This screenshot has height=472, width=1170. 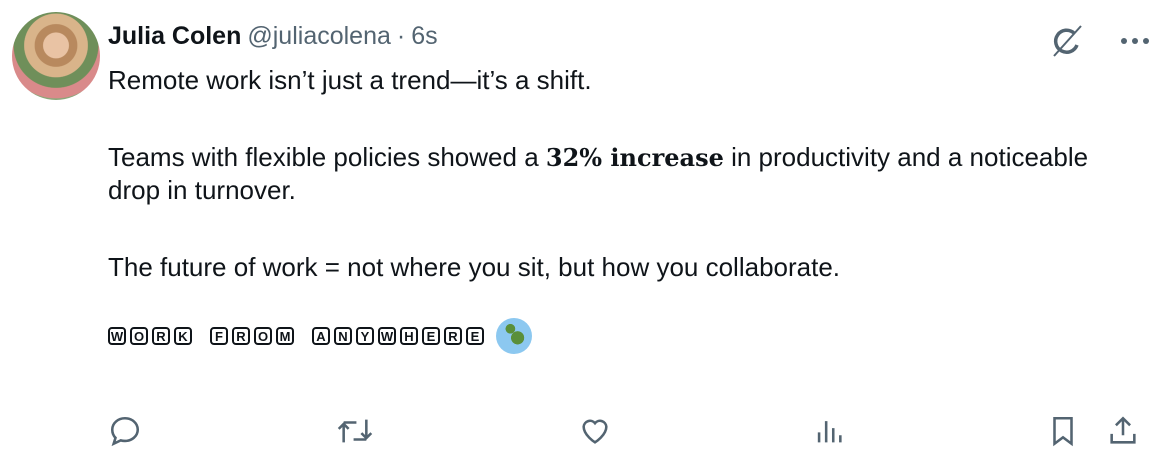 I want to click on tag-letter: F, so click(x=219, y=336).